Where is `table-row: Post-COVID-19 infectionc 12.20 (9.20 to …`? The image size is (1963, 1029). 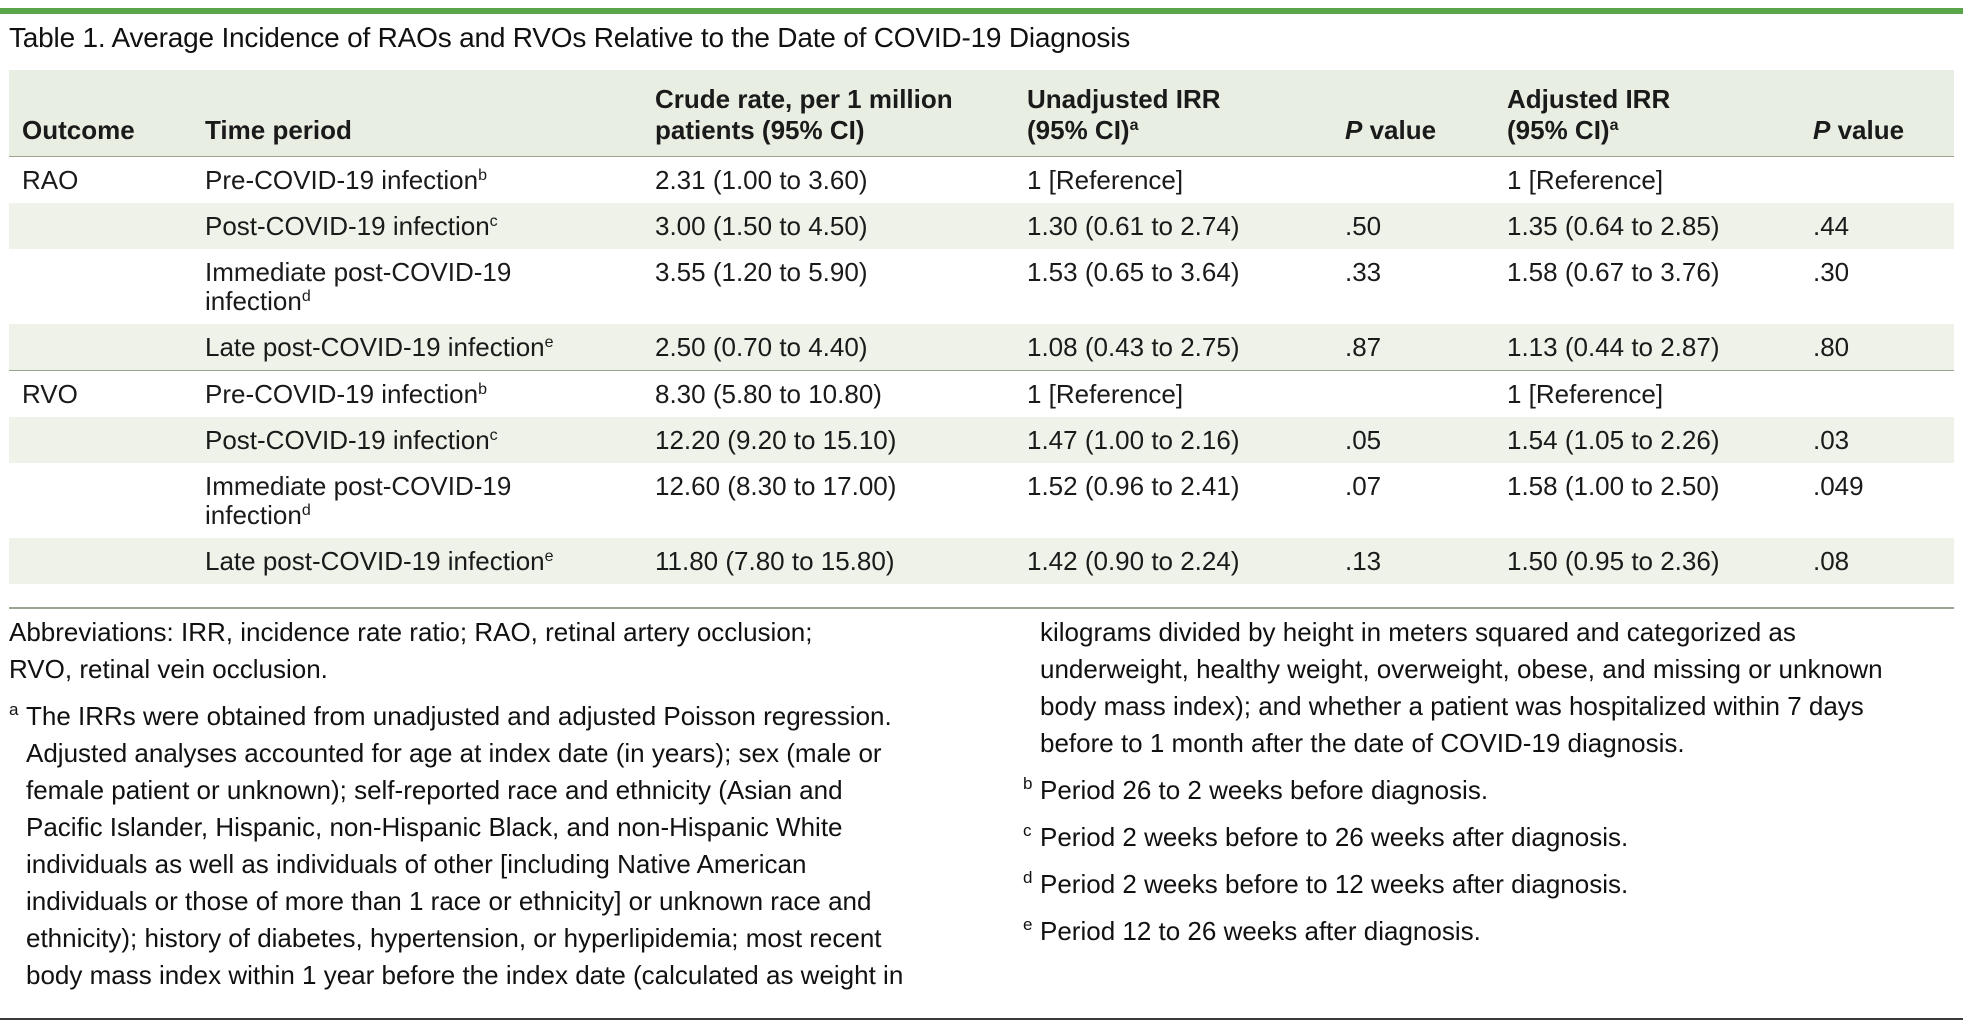 table-row: Post-COVID-19 infectionc 12.20 (9.20 to … is located at coordinates (981, 440).